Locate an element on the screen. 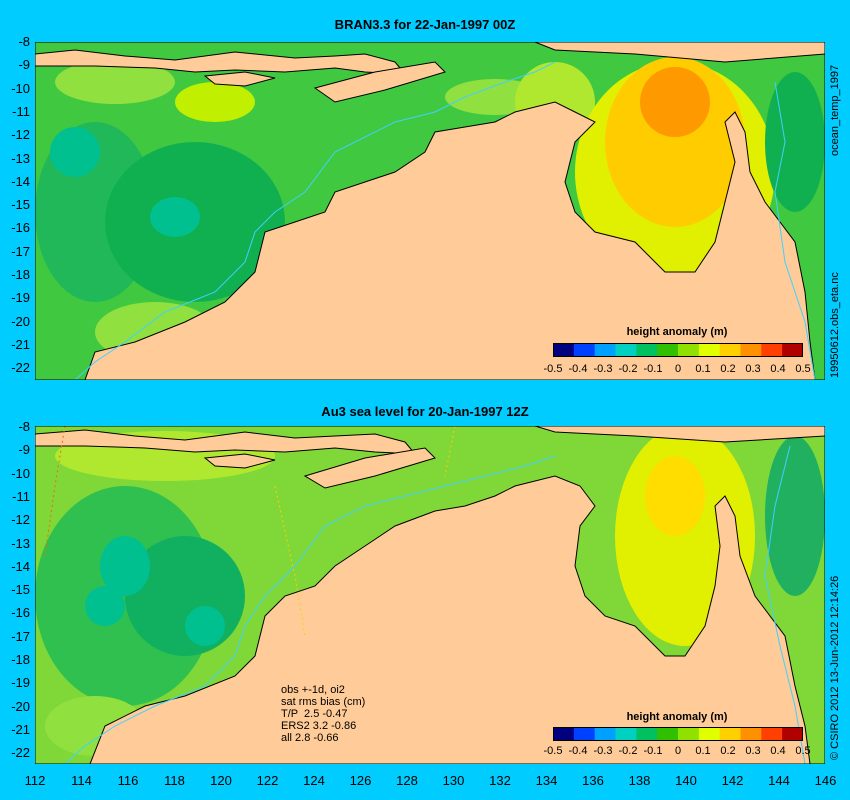 The width and height of the screenshot is (850, 800). y-tick-label: -13 is located at coordinates (20, 543).